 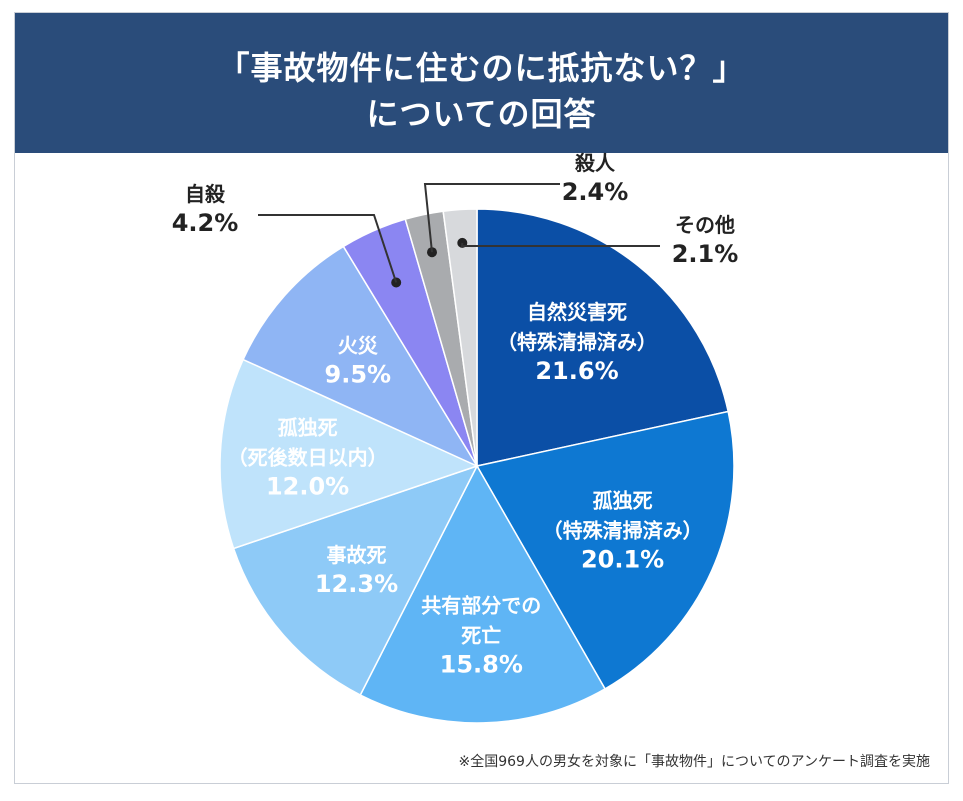 I want to click on slice-value-label: 12.3%, so click(x=356, y=584).